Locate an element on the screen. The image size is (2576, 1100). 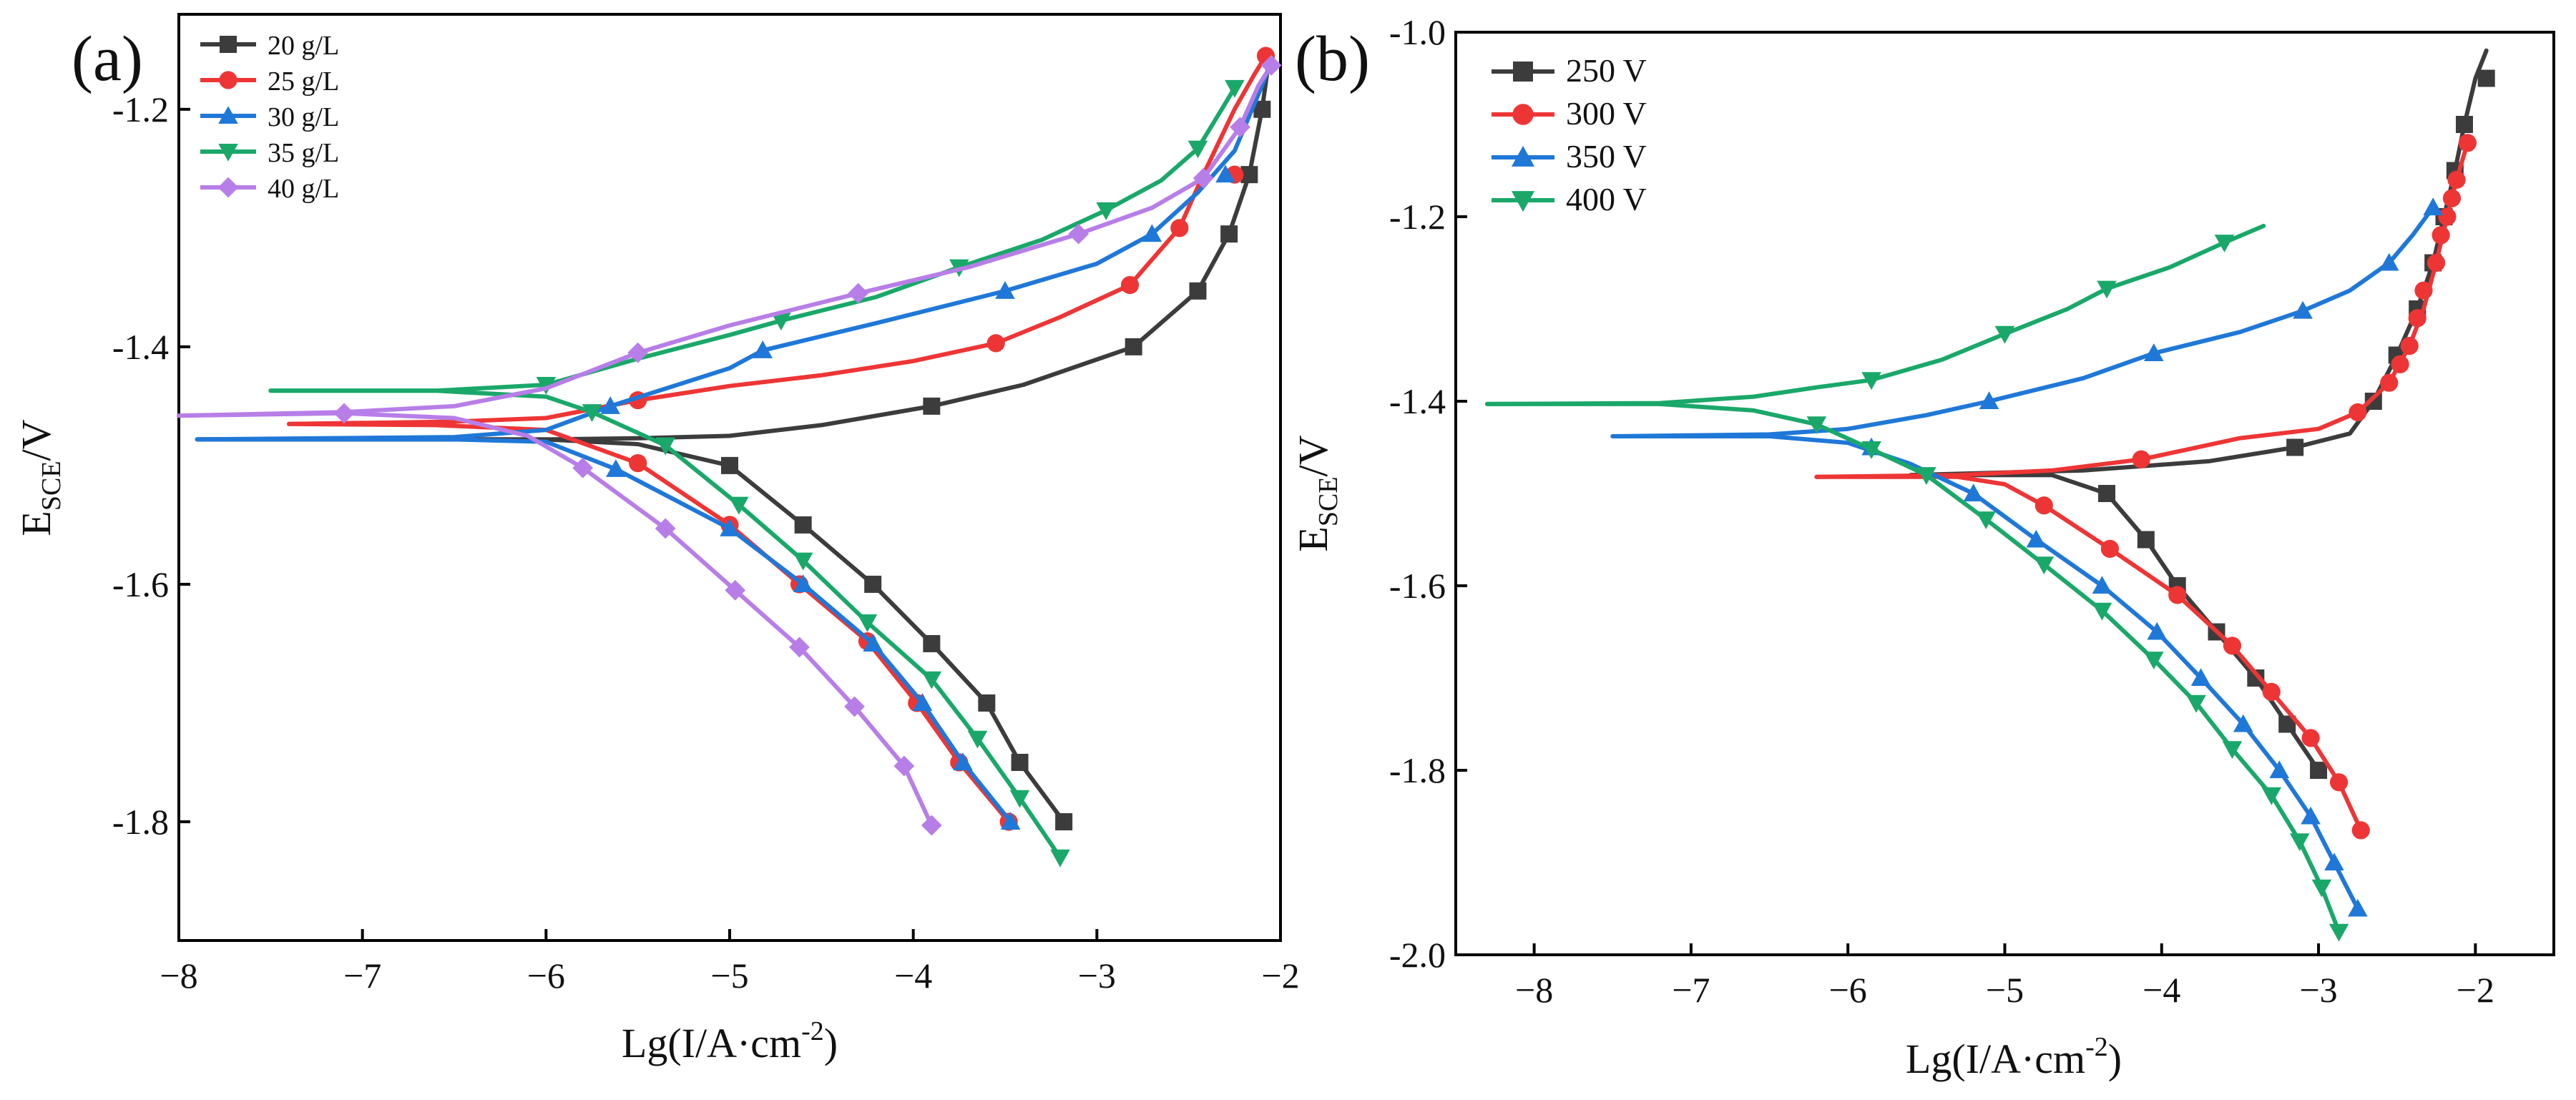
panel-a-y-axis-title-main: E is located at coordinates (36, 523).